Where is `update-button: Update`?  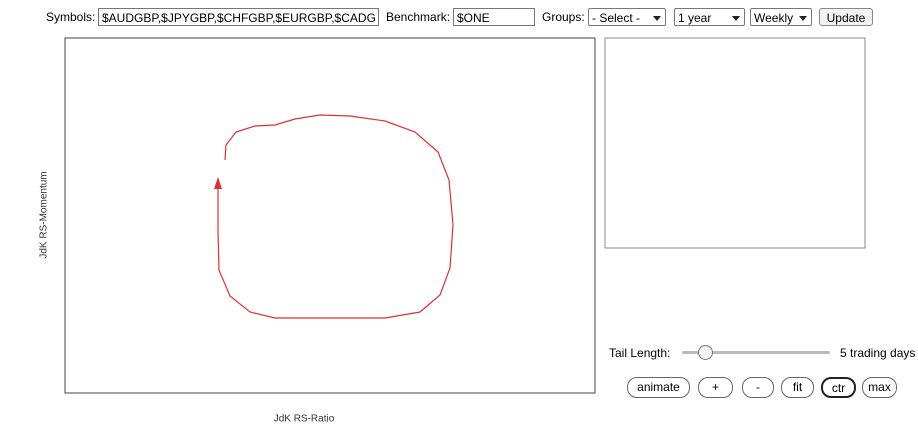 update-button: Update is located at coordinates (846, 17).